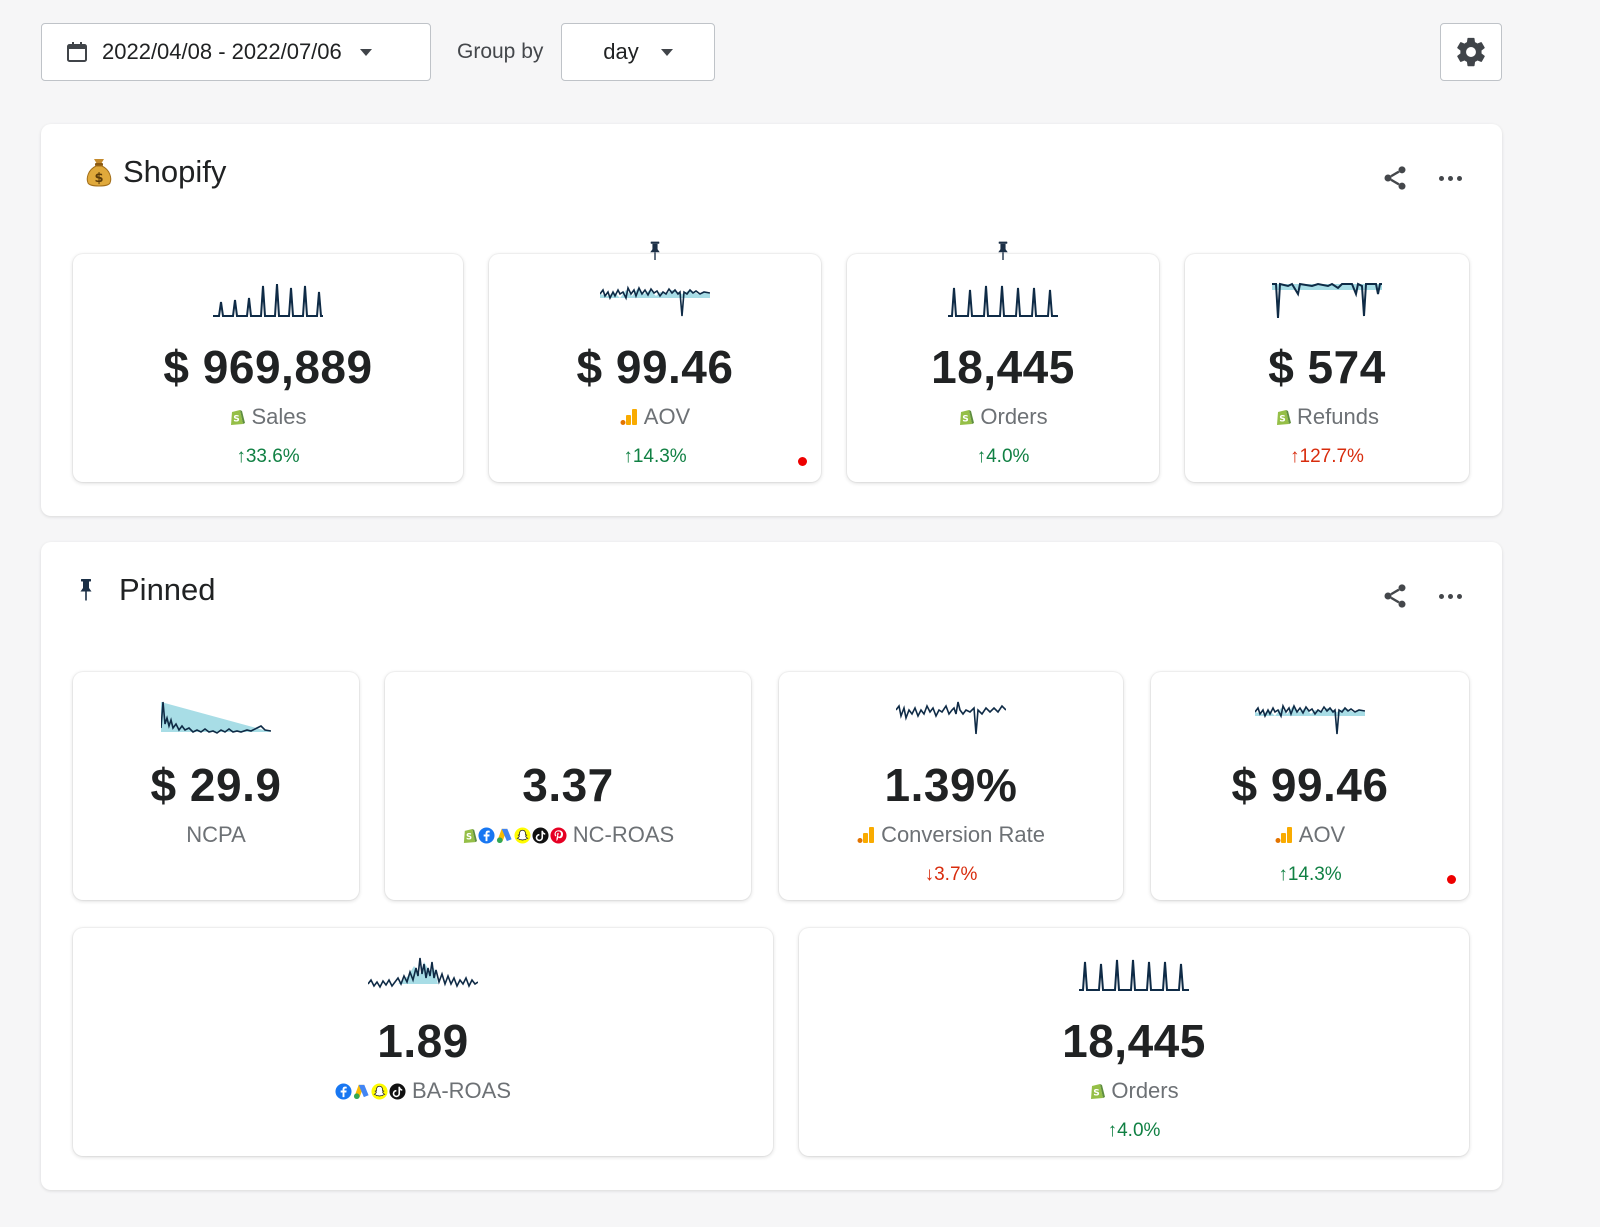  I want to click on metric-card-ncpa: $ 29.9 NCPA, so click(216, 786).